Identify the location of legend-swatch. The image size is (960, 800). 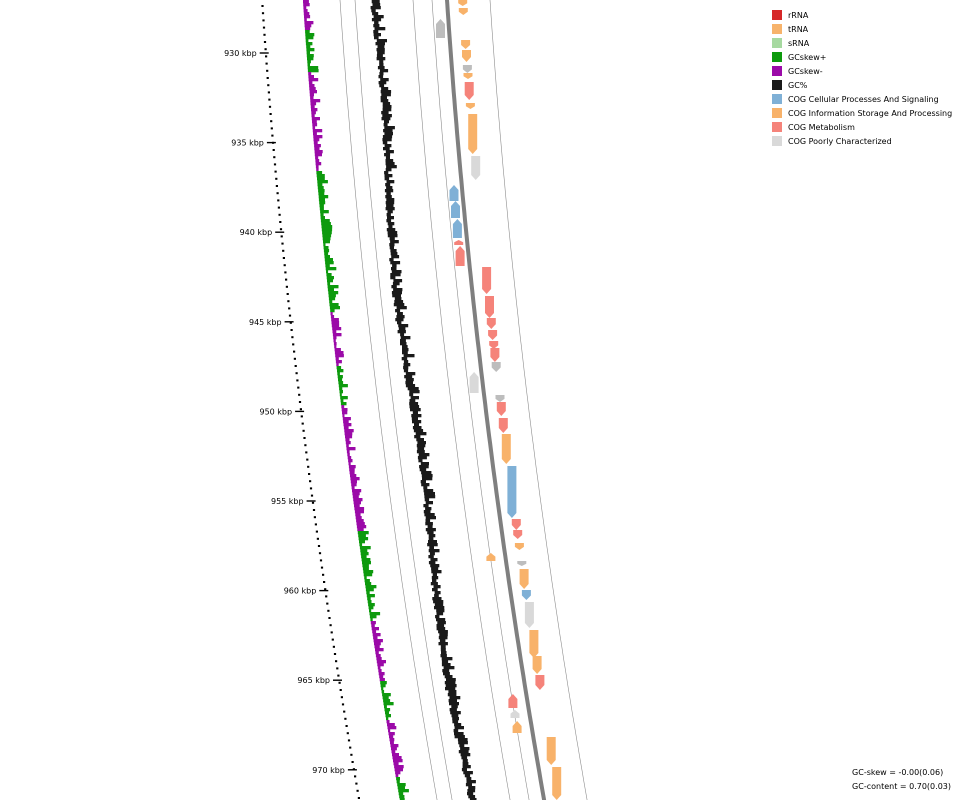
(777, 99).